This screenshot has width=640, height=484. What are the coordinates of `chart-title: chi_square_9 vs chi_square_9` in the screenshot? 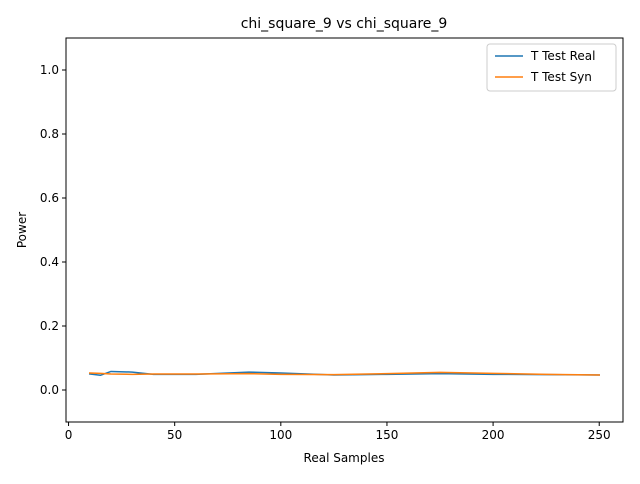 It's located at (344, 24).